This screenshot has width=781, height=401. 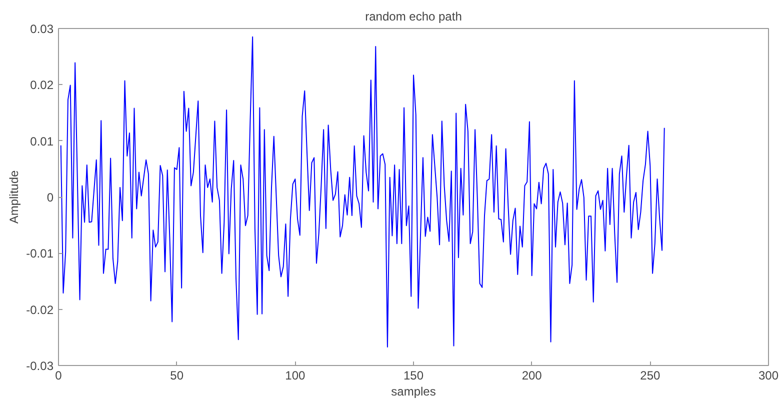 What do you see at coordinates (413, 17) in the screenshot?
I see `chart-title: random echo path` at bounding box center [413, 17].